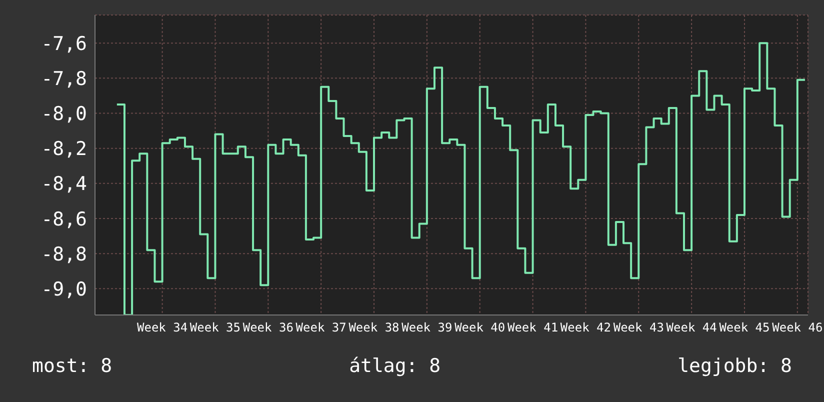  Describe the element at coordinates (215, 327) in the screenshot. I see `x-tick-label: Week 35` at that location.